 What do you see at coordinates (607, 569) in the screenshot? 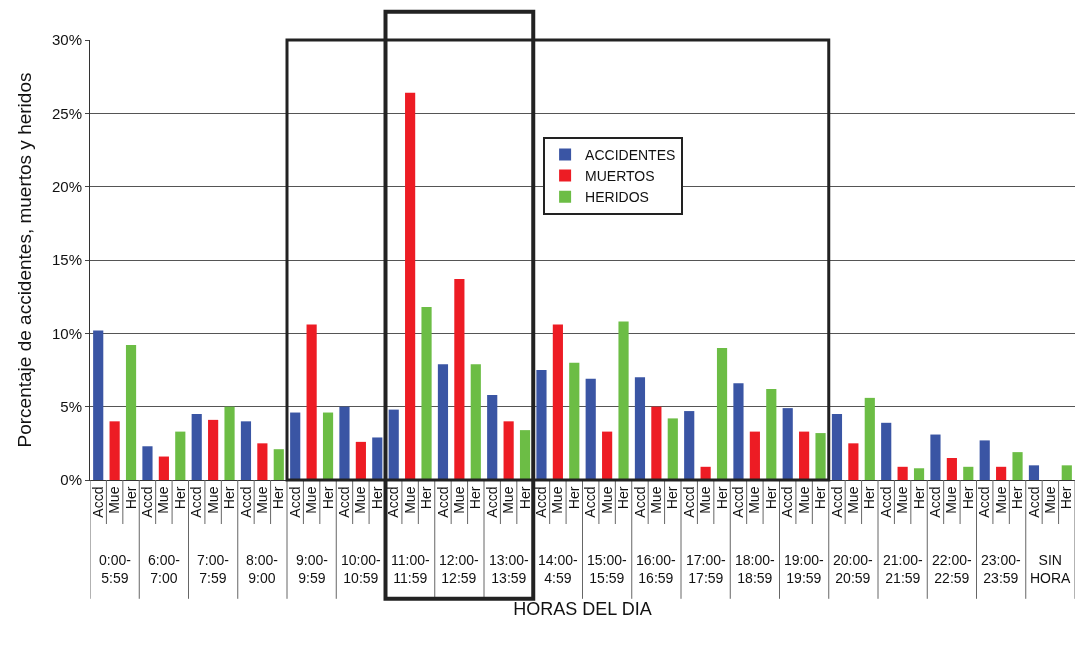
I see `text: 15:00- 15:59` at bounding box center [607, 569].